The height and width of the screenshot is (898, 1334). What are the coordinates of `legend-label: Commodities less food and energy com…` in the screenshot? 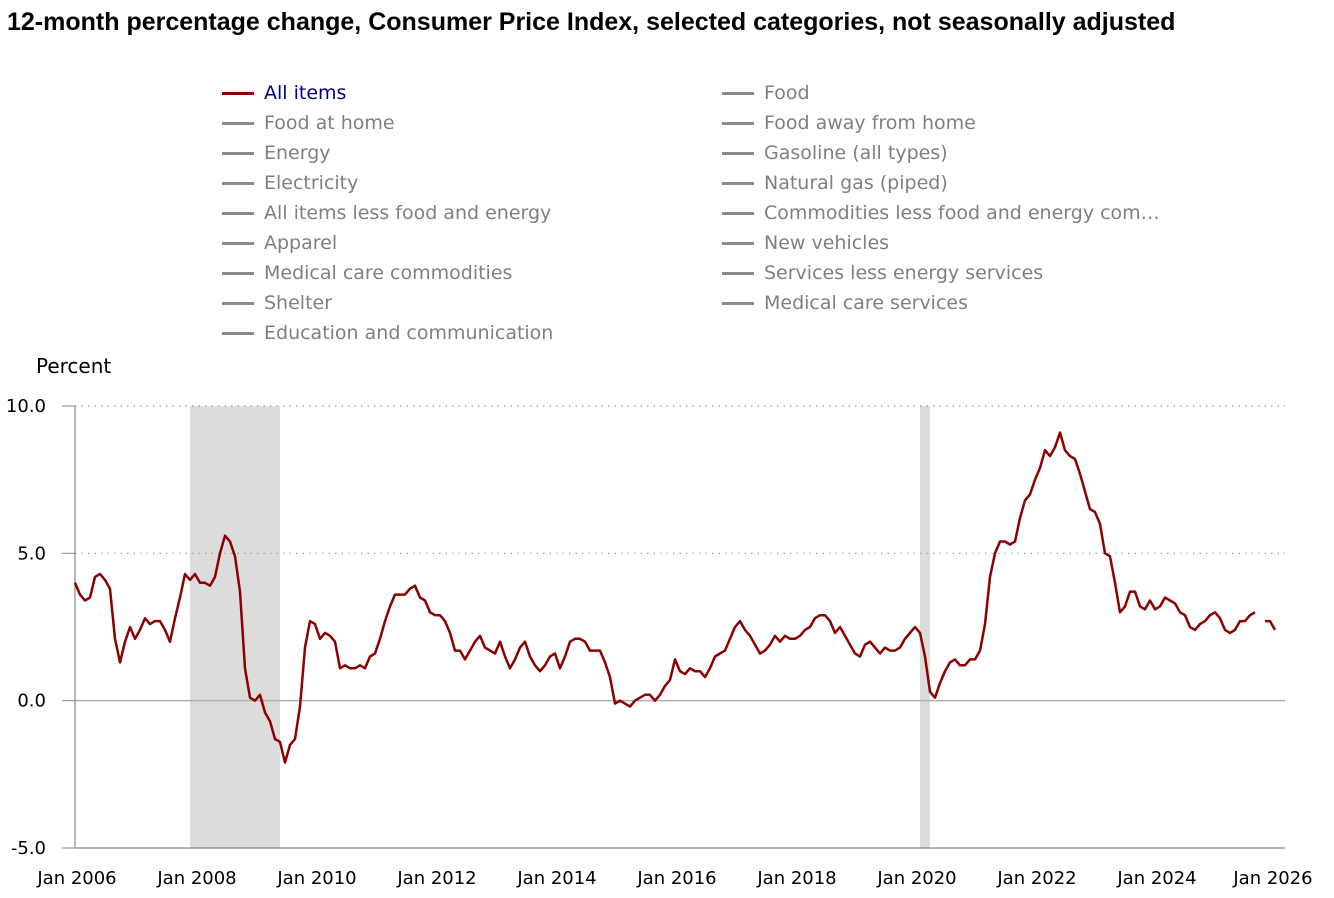 It's located at (962, 213).